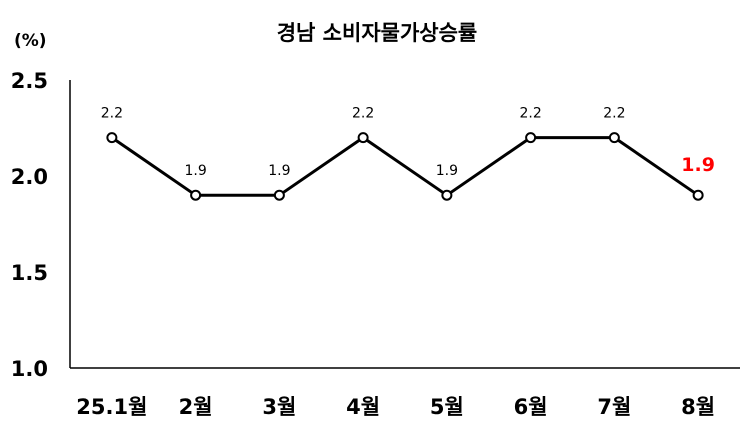 The image size is (755, 437). I want to click on x-tick-label: 4월, so click(363, 407).